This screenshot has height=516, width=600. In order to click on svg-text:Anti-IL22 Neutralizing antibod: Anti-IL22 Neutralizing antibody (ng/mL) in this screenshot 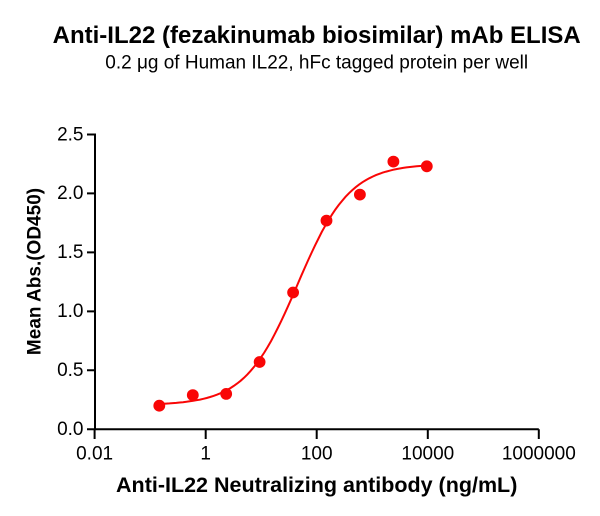, I will do `click(316, 485)`.